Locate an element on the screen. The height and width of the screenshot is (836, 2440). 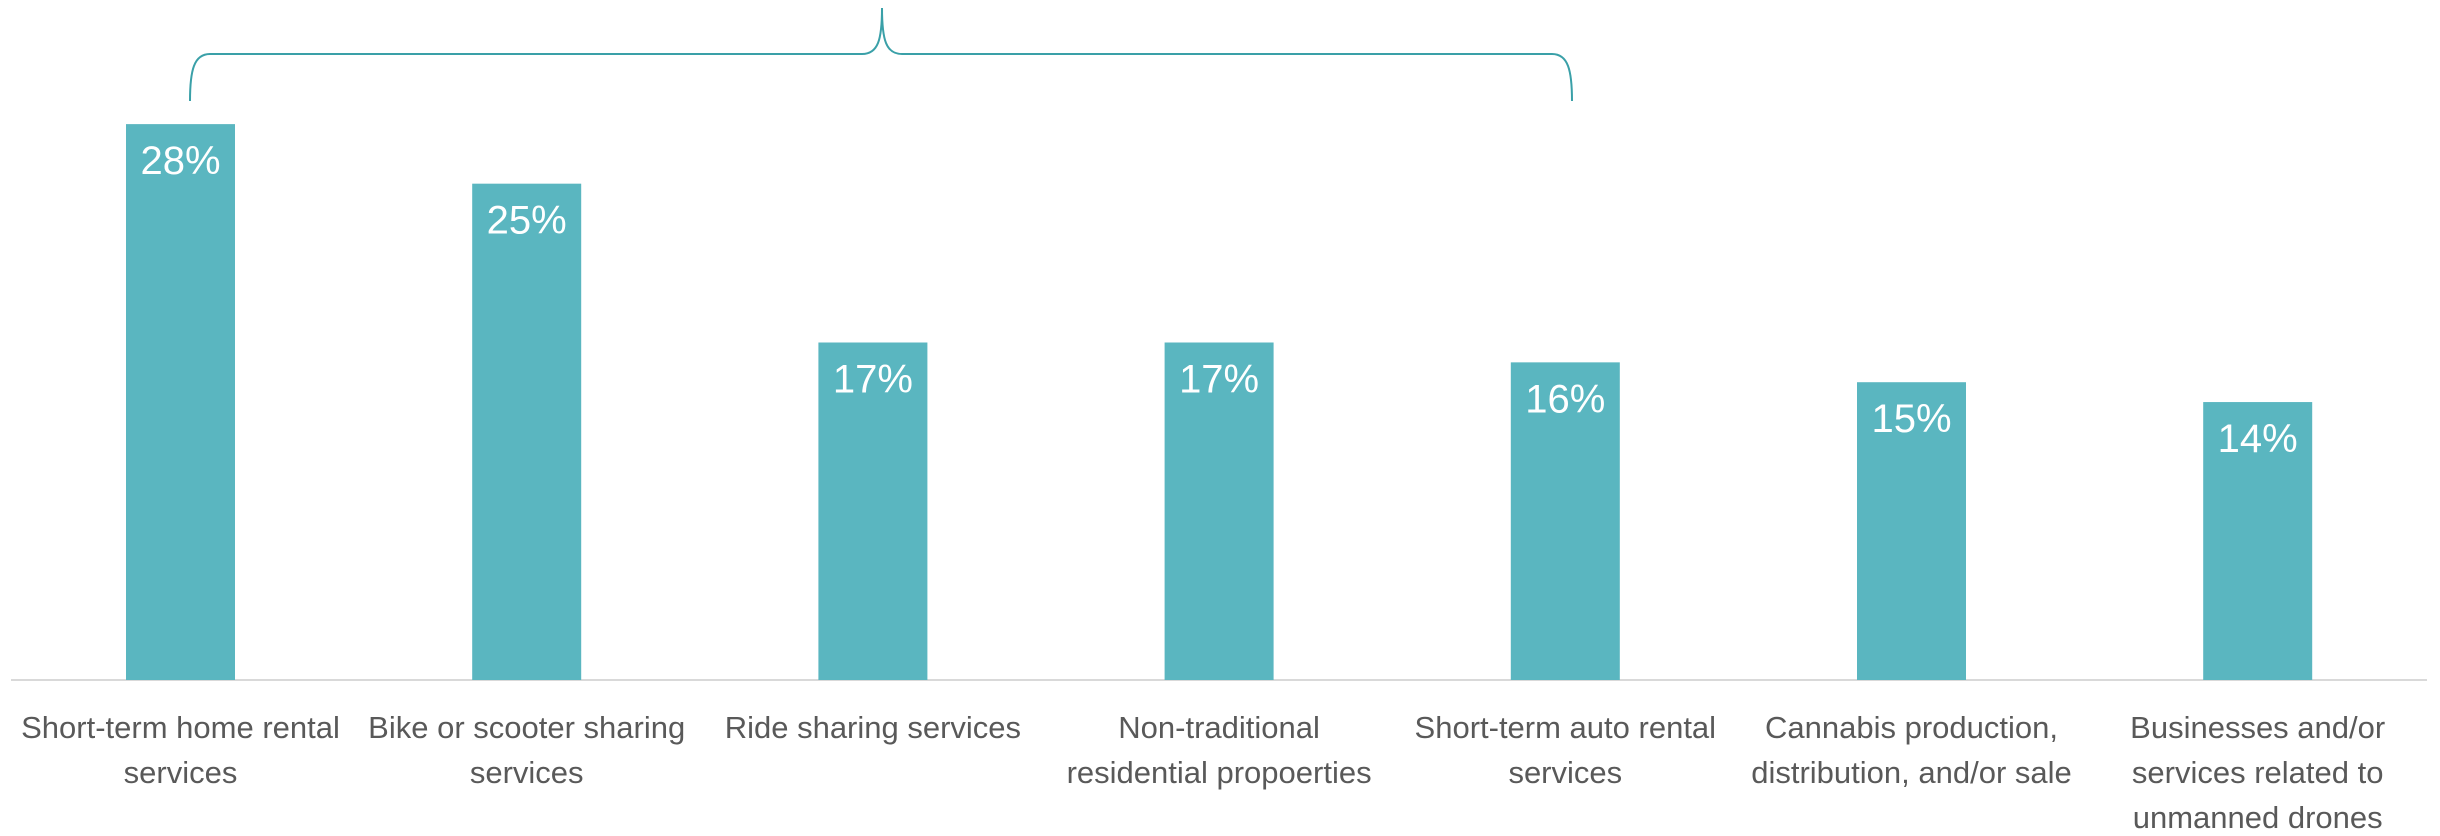
data-label: 16% is located at coordinates (1565, 399).